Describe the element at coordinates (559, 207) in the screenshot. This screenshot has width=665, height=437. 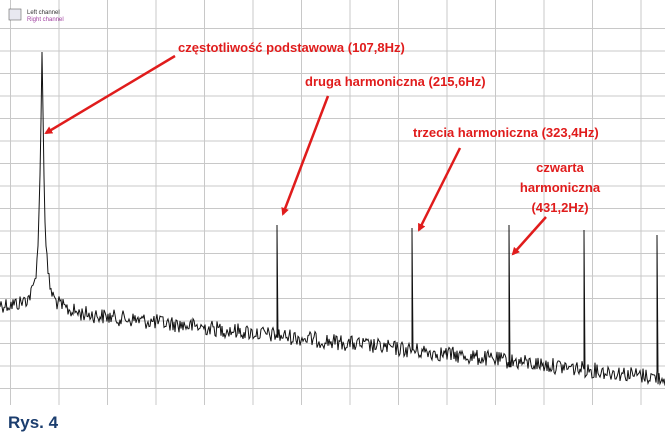
I see `annotation-text: (431,2Hz)` at that location.